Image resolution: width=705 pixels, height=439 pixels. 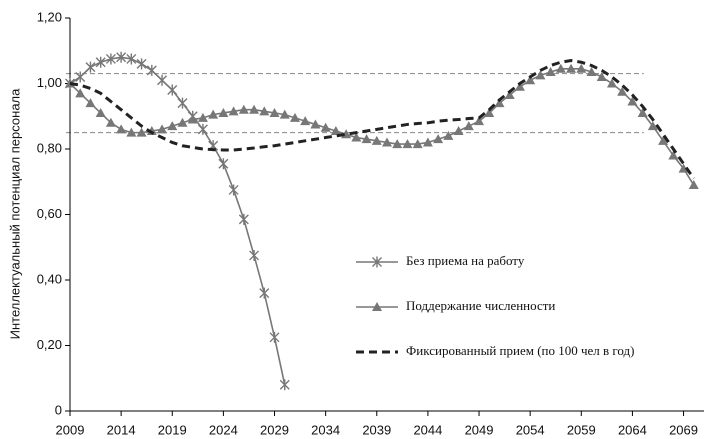 What do you see at coordinates (49, 344) in the screenshot?
I see `y-tick-label: 0,20` at bounding box center [49, 344].